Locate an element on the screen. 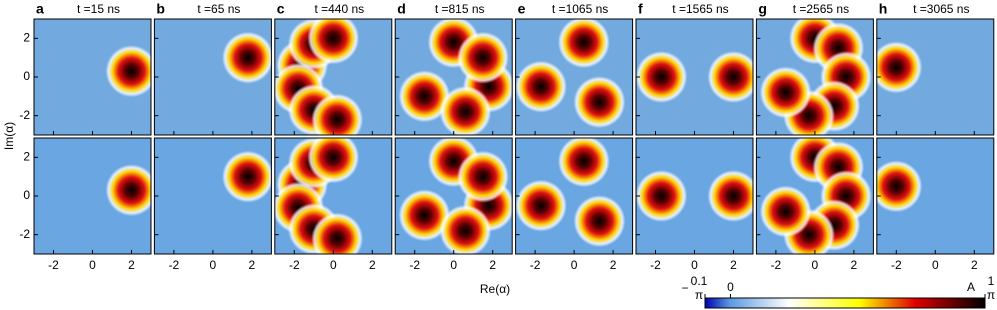  panel-letter: f is located at coordinates (640, 9).